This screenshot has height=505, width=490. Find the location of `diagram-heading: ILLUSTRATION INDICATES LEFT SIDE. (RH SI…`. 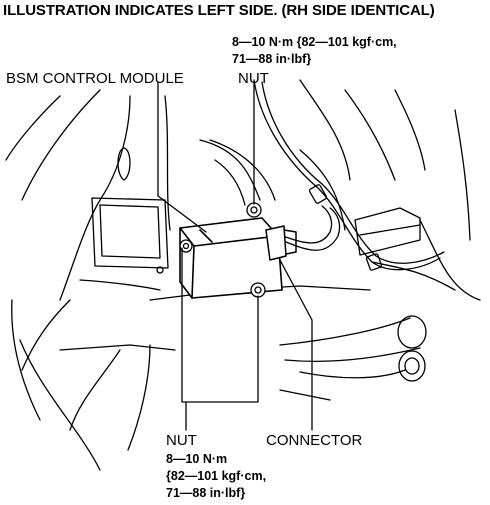

diagram-heading: ILLUSTRATION INDICATES LEFT SIDE. (RH SI… is located at coordinates (219, 10).